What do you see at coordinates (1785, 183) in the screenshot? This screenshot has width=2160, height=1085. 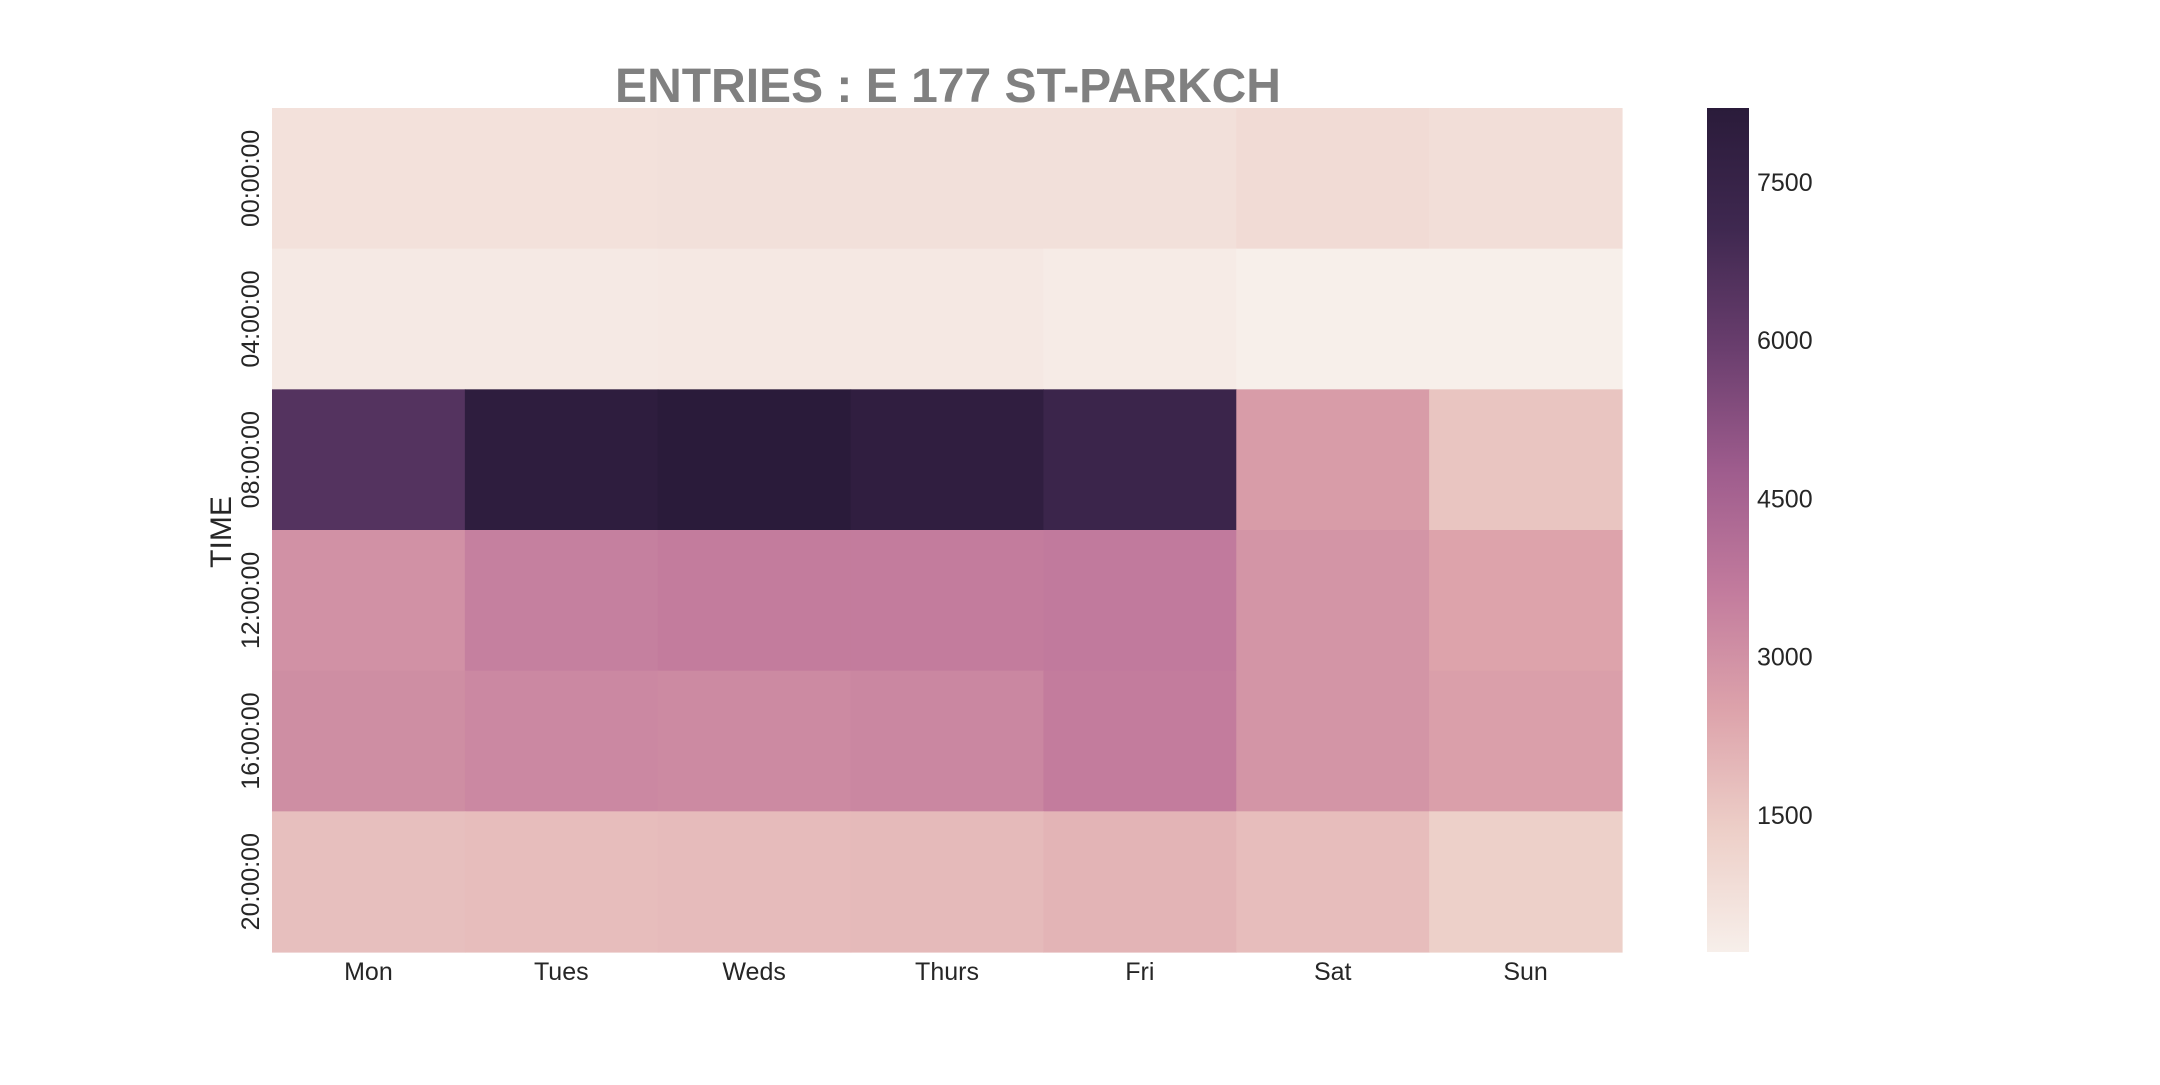 I see `colorbar-tick-label: 7500` at bounding box center [1785, 183].